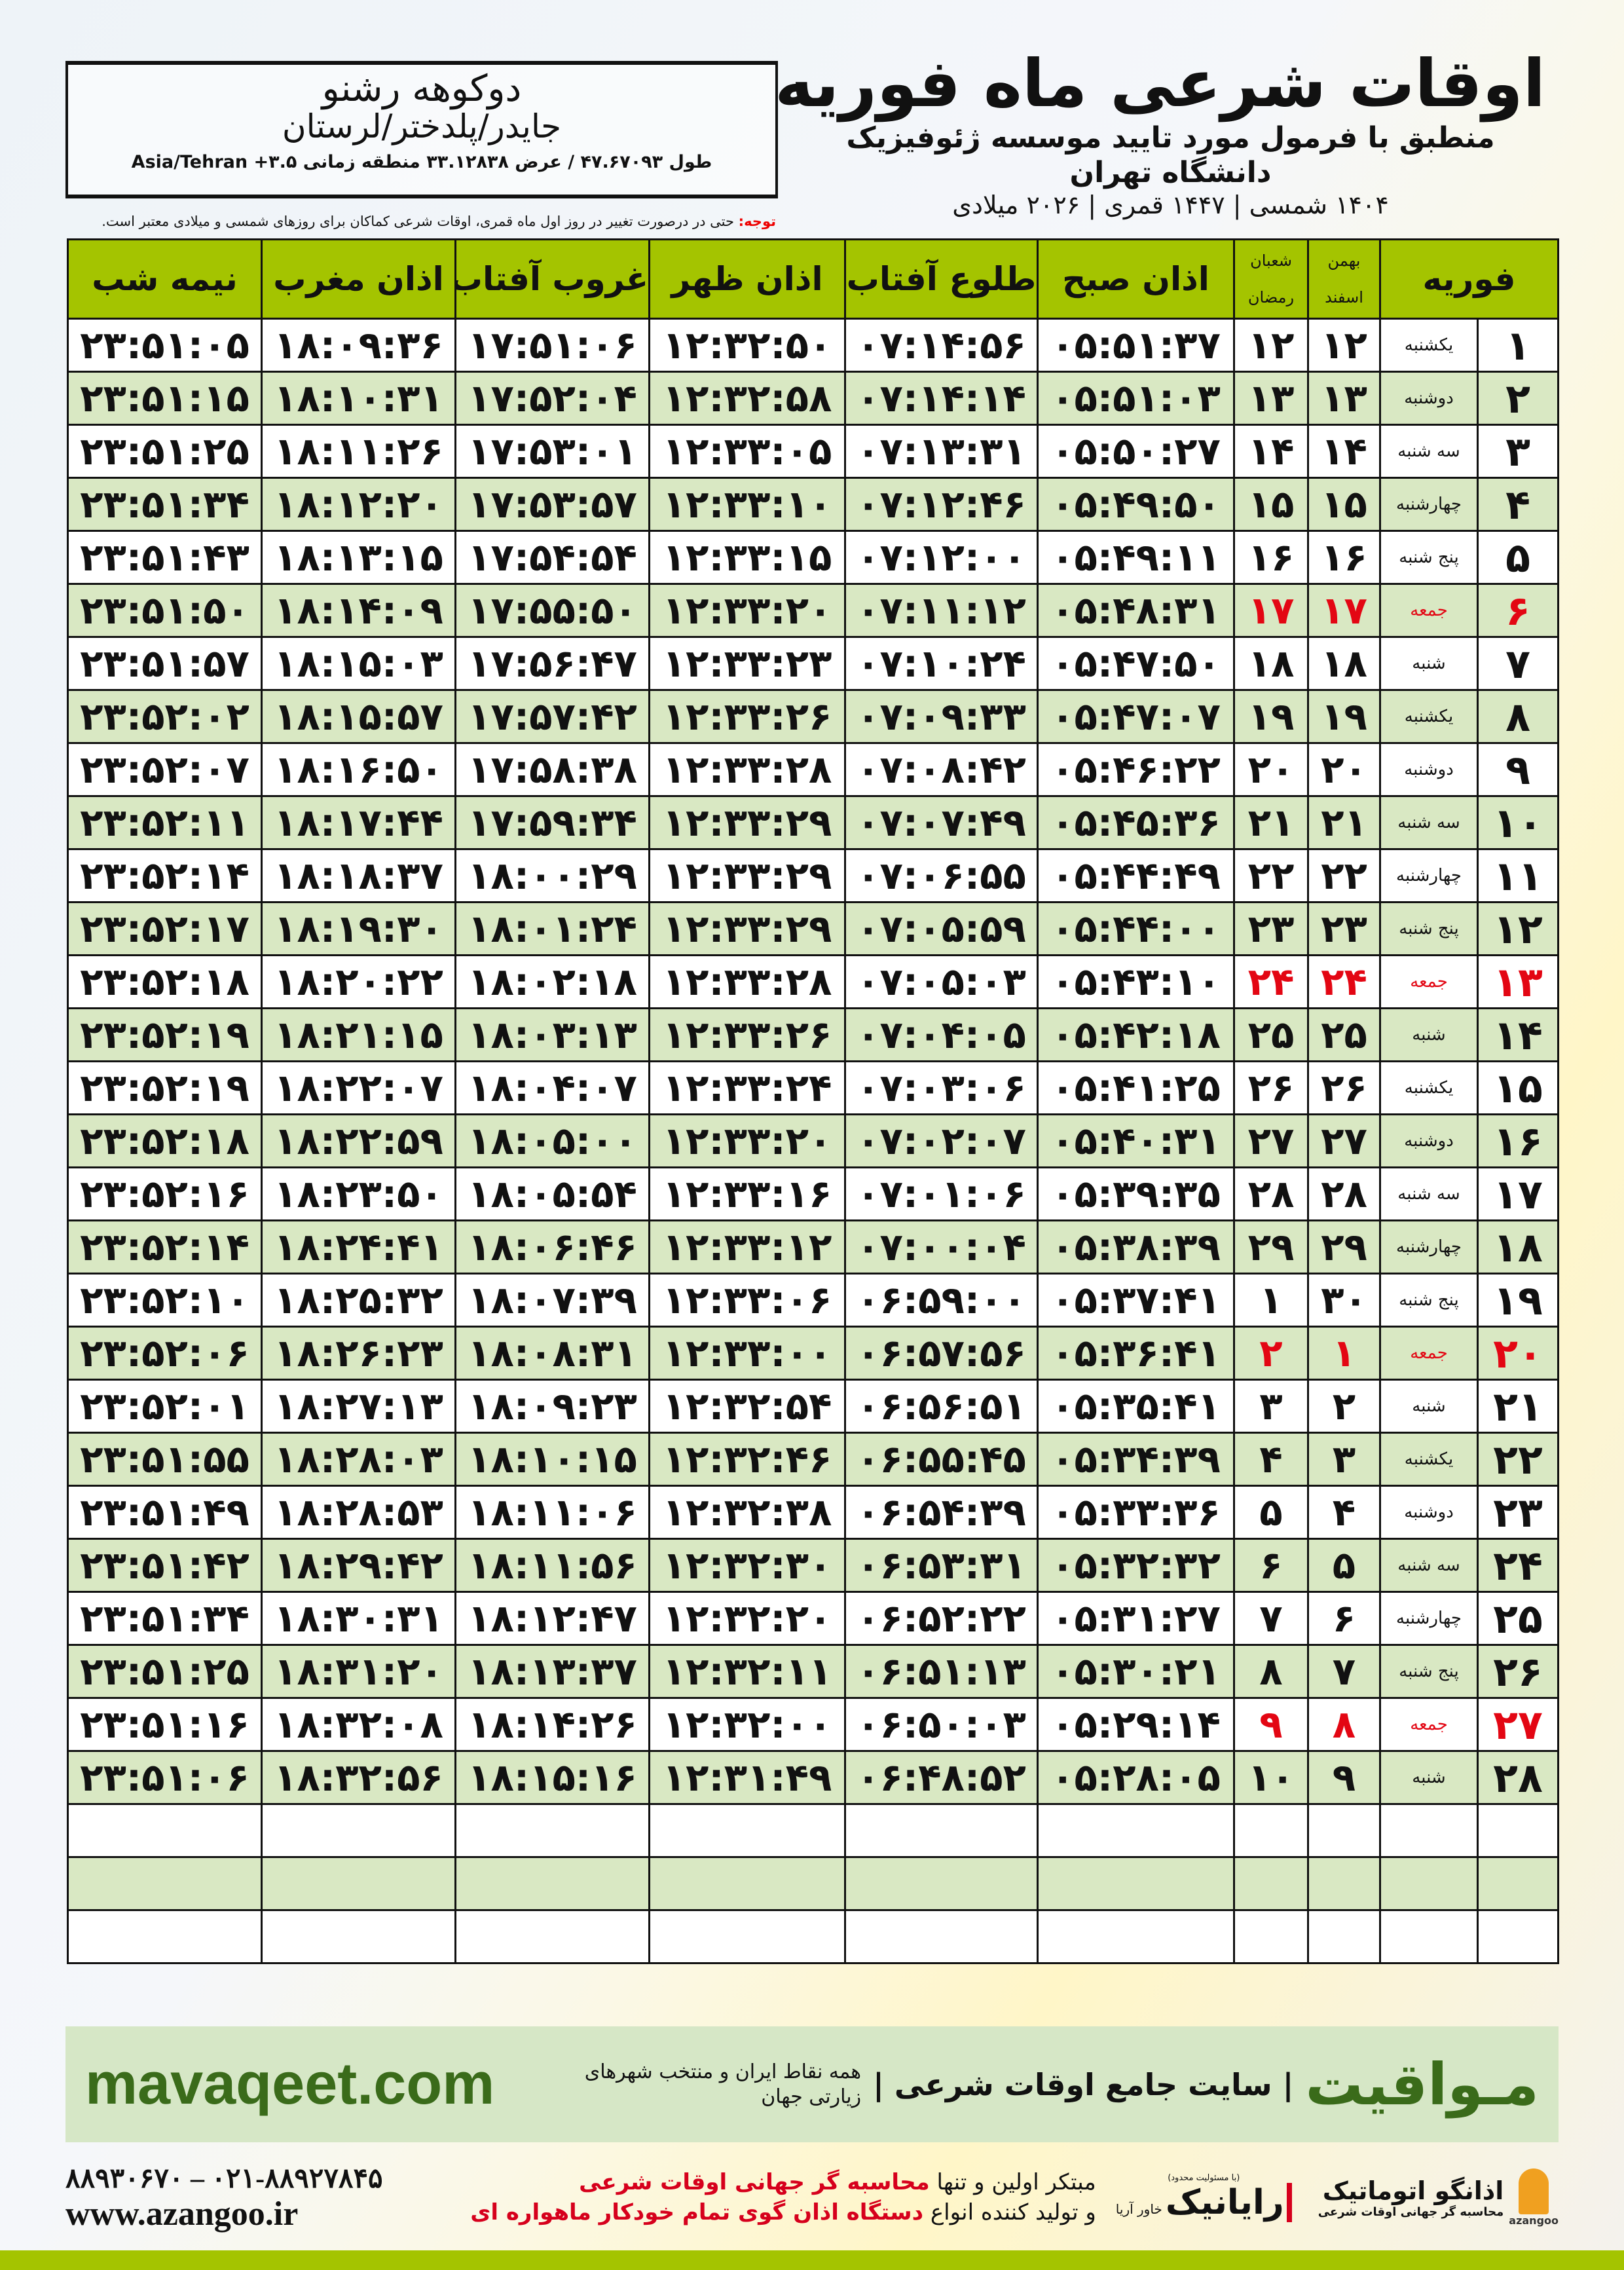 The image size is (1624, 2270). I want to click on logo1-note: (با مسئولیت محدود), so click(1204, 2177).